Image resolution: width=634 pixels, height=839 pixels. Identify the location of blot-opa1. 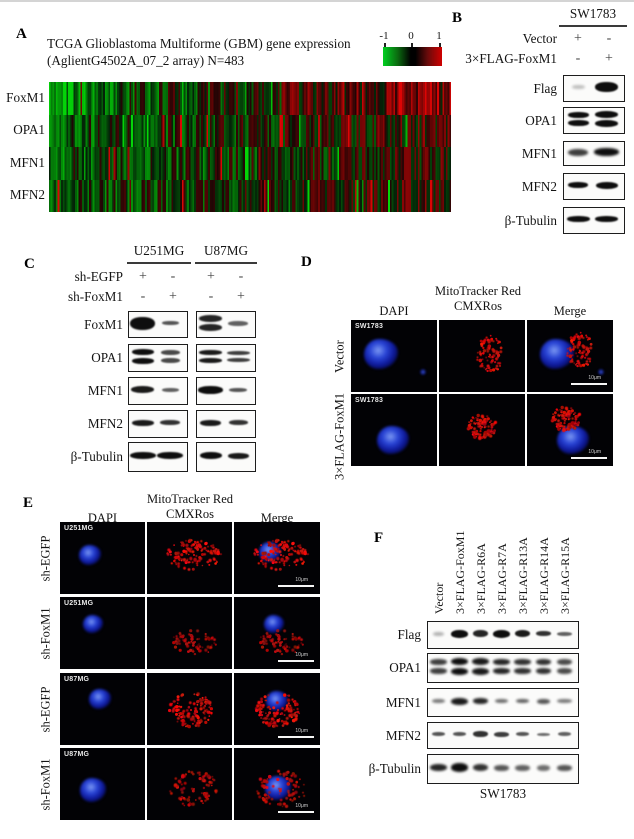
(594, 120).